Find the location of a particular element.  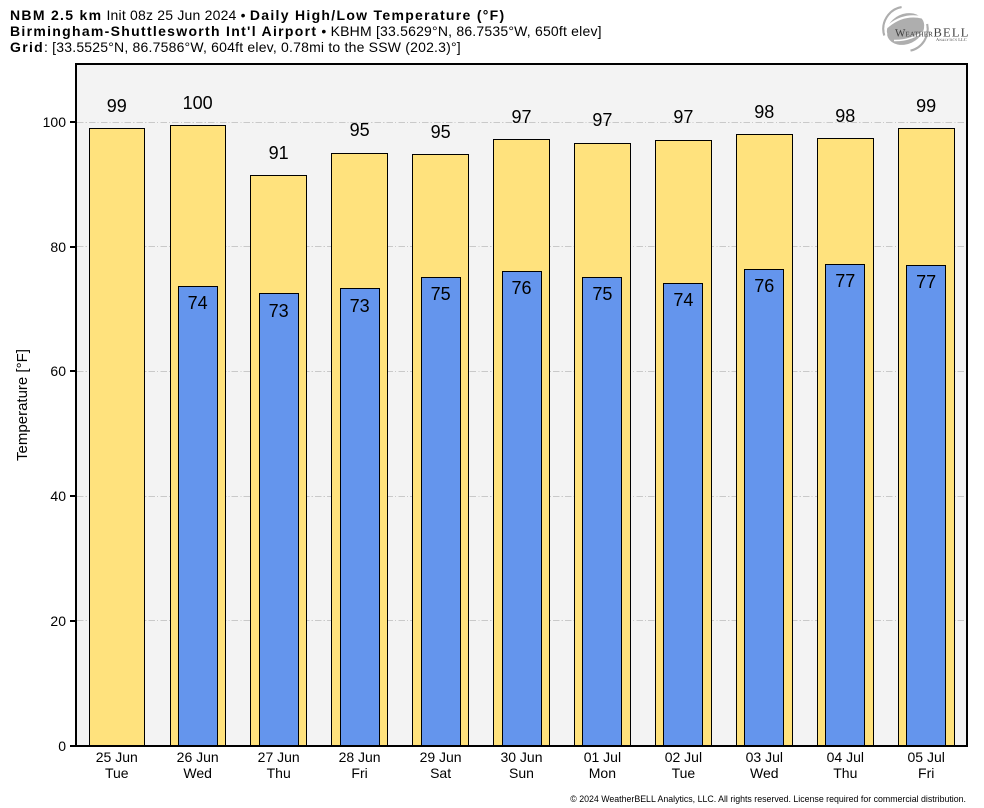

svg-text: BELL is located at coordinates (952, 33).